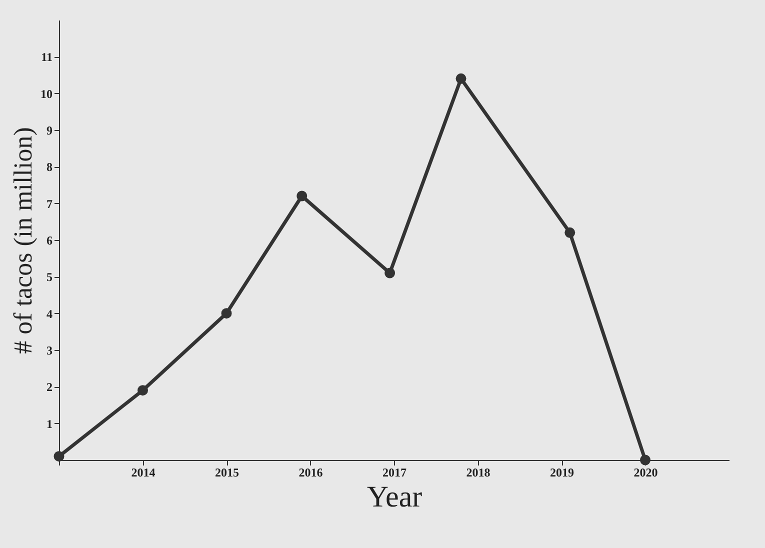 The height and width of the screenshot is (548, 765). What do you see at coordinates (49, 277) in the screenshot?
I see `y-tick-label: 5` at bounding box center [49, 277].